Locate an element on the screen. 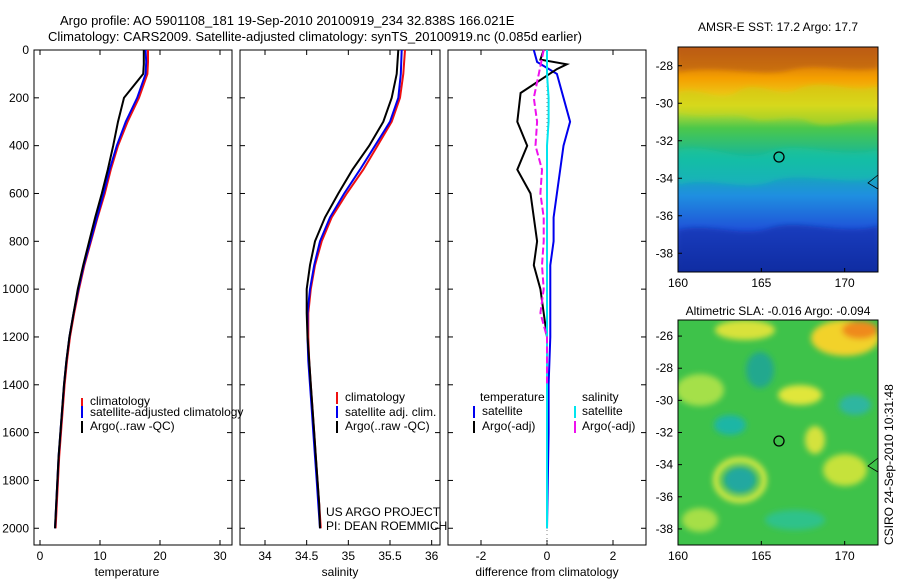 This screenshot has height=580, width=900. y-tick-label: 600 is located at coordinates (19, 193).